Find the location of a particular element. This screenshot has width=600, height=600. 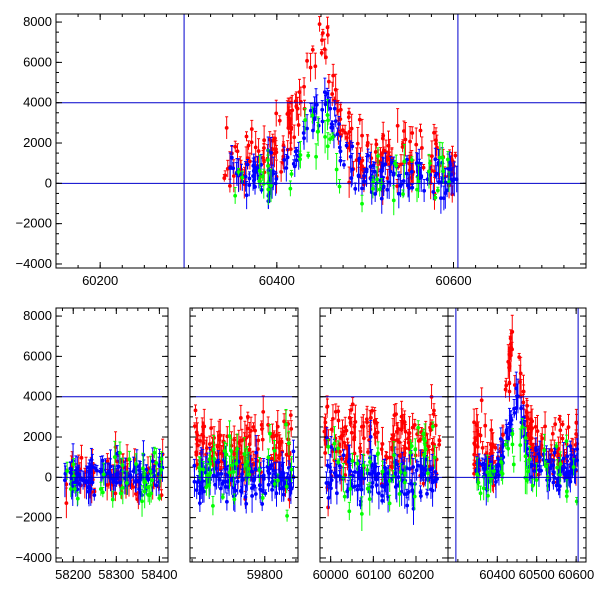

plot-area is located at coordinates (244, 458).